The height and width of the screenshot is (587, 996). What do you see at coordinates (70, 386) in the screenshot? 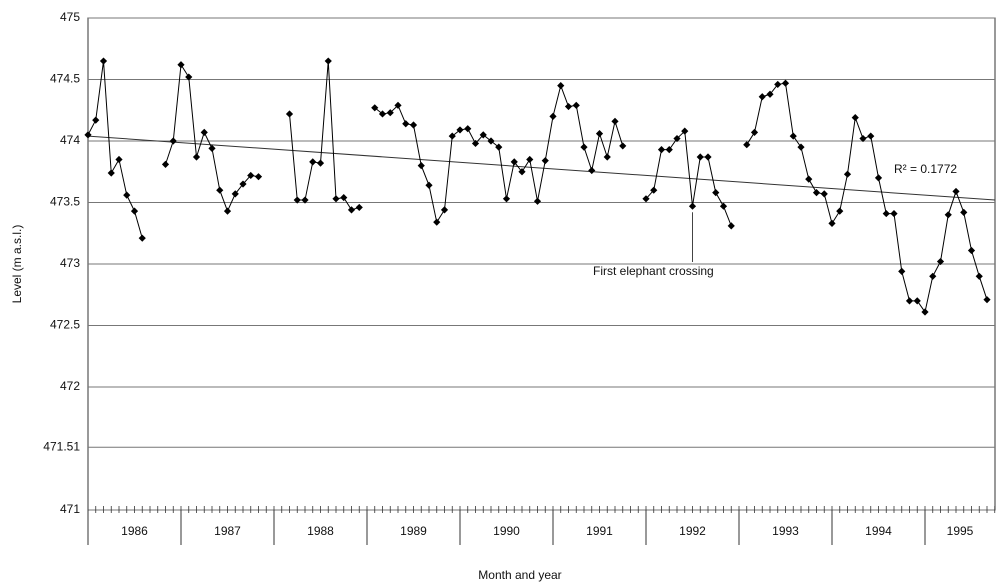
I see `y-tick-label: 472` at bounding box center [70, 386].